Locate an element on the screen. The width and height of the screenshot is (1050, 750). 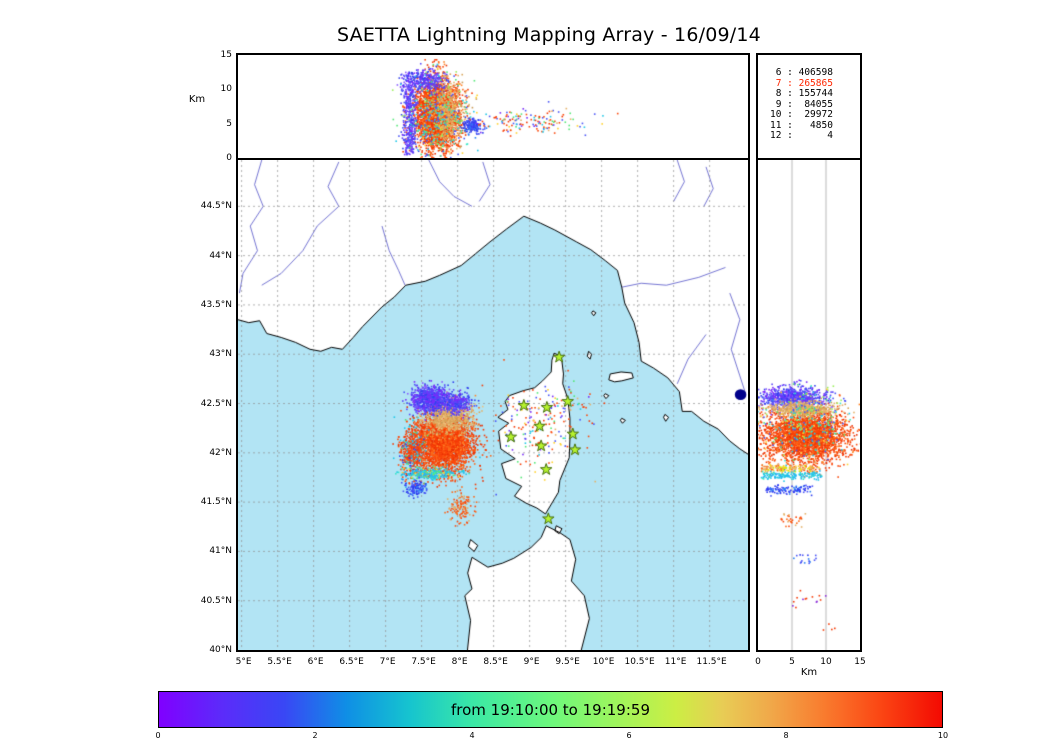
lat-tick-label: 41°N is located at coordinates (220, 551).